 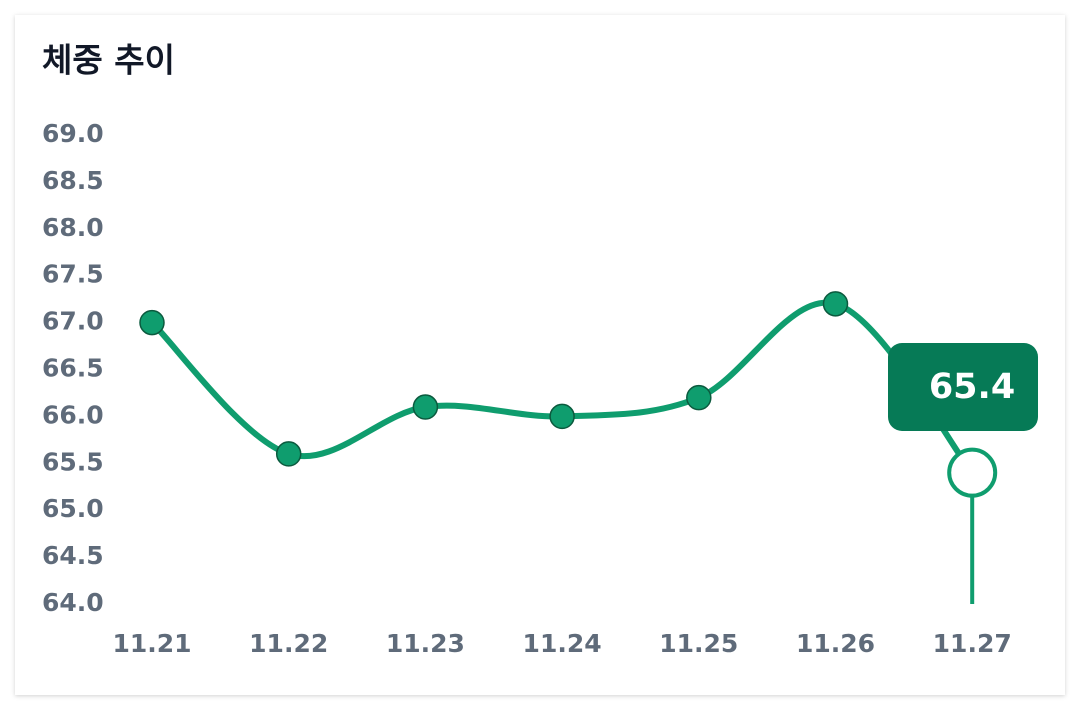 I want to click on x-tick-label: 11.26, so click(x=835, y=643).